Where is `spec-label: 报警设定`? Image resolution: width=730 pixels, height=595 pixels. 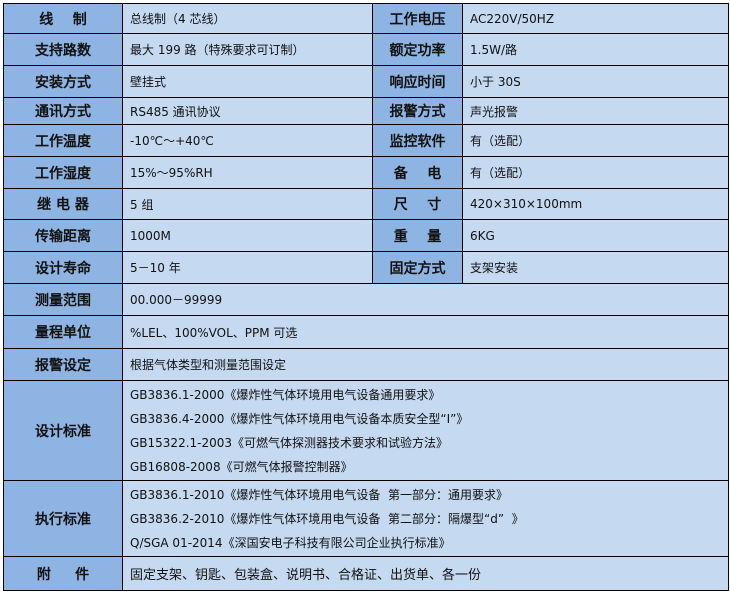
spec-label: 报警设定 is located at coordinates (63, 364).